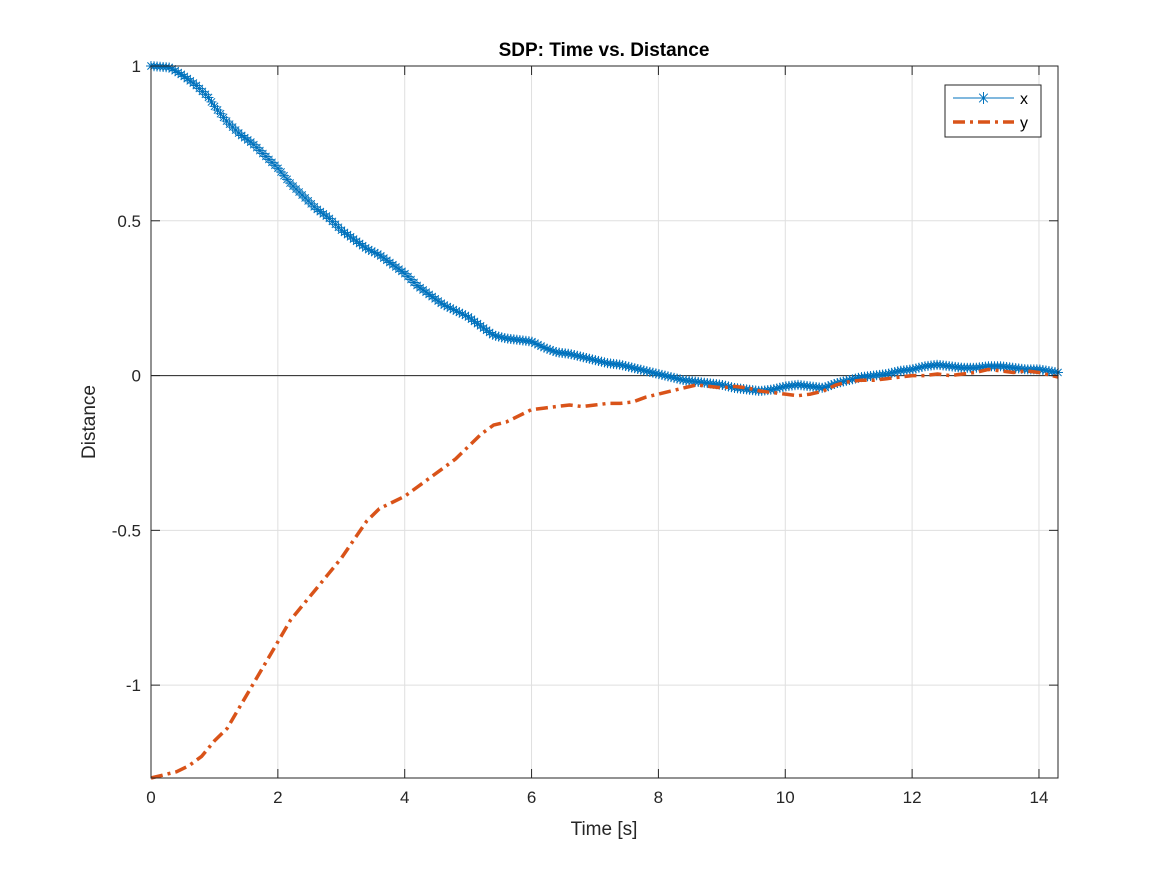 The height and width of the screenshot is (875, 1167). I want to click on x-axis-label: Time [s], so click(604, 829).